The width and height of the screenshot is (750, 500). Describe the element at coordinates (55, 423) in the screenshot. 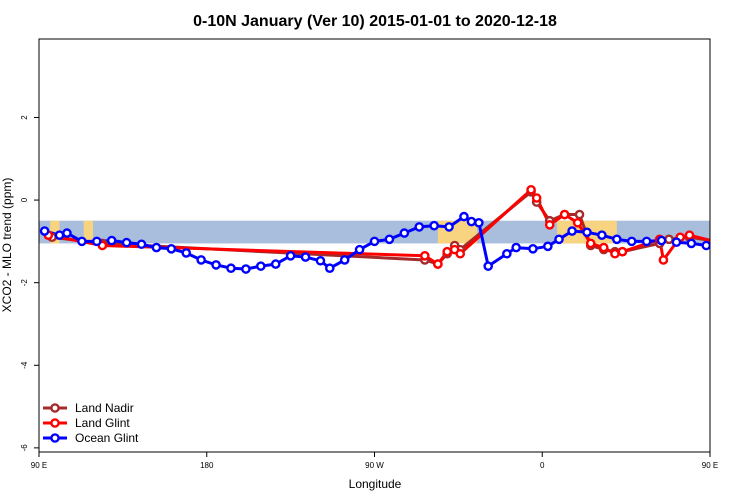

I see `legend-marker-land-glint` at that location.